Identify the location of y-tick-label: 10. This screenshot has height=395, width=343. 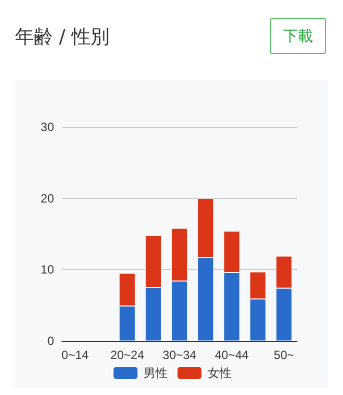
(47, 269).